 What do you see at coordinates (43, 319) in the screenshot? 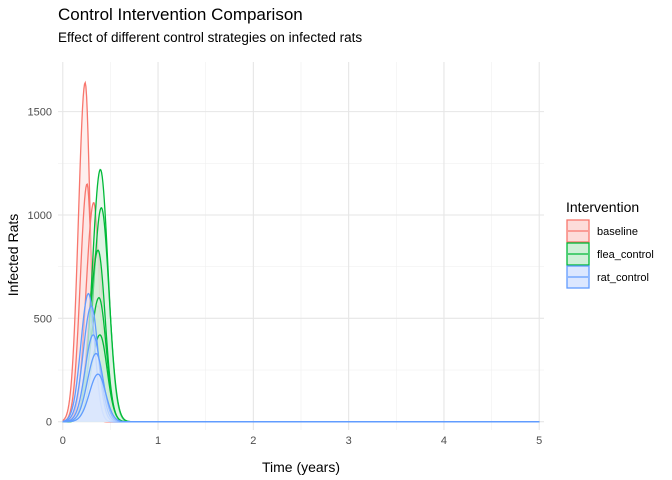
I see `y-tick-label: 500` at bounding box center [43, 319].